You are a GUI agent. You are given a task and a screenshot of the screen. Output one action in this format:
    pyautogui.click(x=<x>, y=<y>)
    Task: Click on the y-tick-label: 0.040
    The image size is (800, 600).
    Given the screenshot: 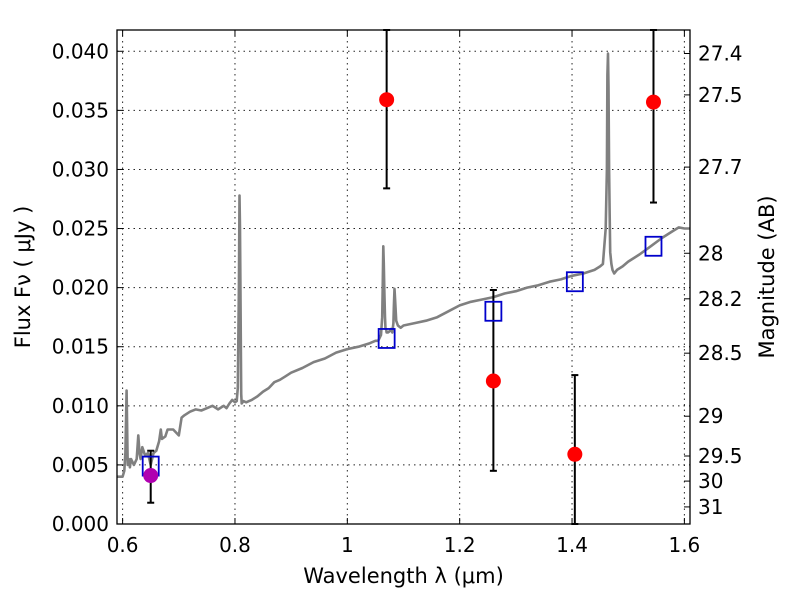 What is the action you would take?
    pyautogui.click(x=80, y=51)
    